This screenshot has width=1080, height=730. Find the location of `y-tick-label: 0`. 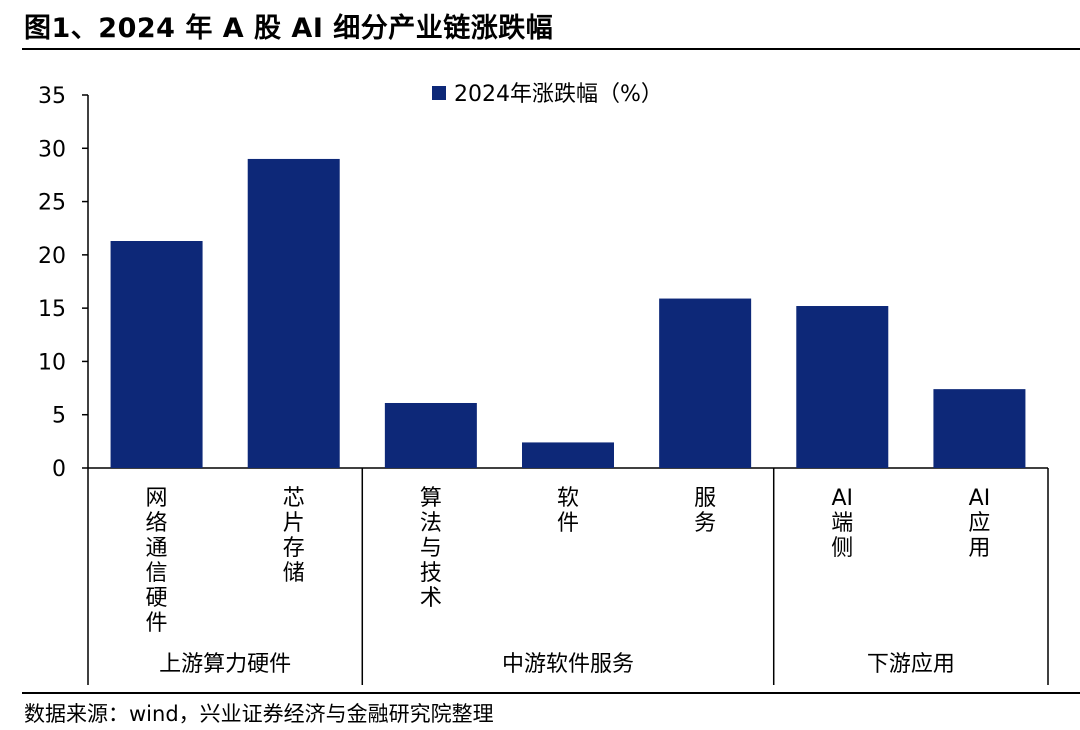

y-tick-label: 0 is located at coordinates (59, 469).